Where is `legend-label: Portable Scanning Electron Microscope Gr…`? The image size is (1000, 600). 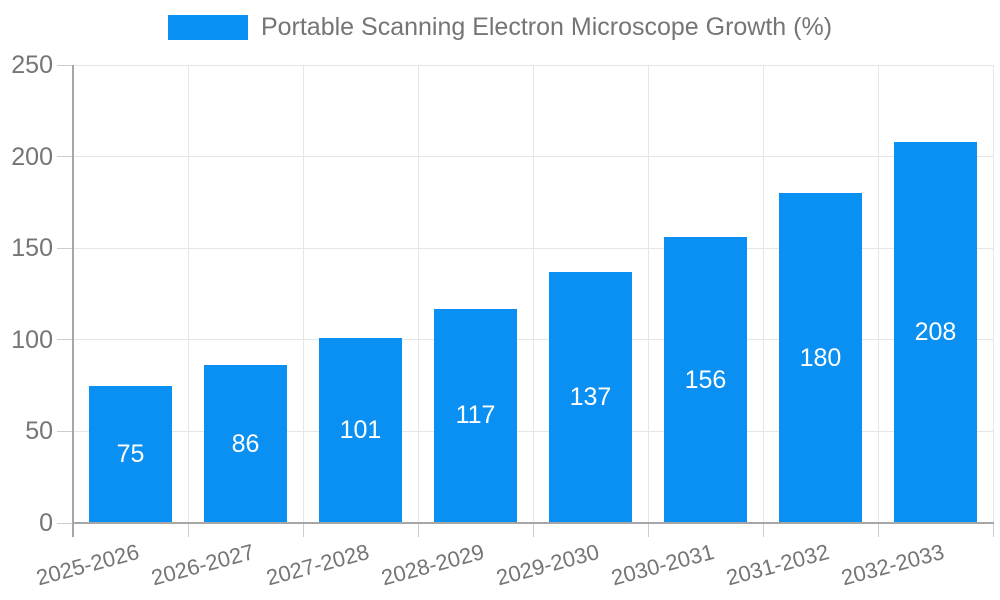 legend-label: Portable Scanning Electron Microscope Gr… is located at coordinates (546, 27).